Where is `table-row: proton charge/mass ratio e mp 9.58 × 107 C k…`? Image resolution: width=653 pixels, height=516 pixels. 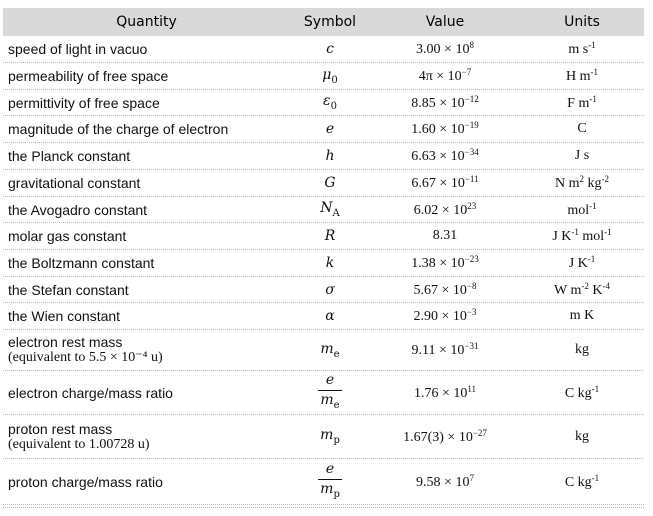
table-row: proton charge/mass ratio e mp 9.58 × 107 C k… is located at coordinates (323, 482).